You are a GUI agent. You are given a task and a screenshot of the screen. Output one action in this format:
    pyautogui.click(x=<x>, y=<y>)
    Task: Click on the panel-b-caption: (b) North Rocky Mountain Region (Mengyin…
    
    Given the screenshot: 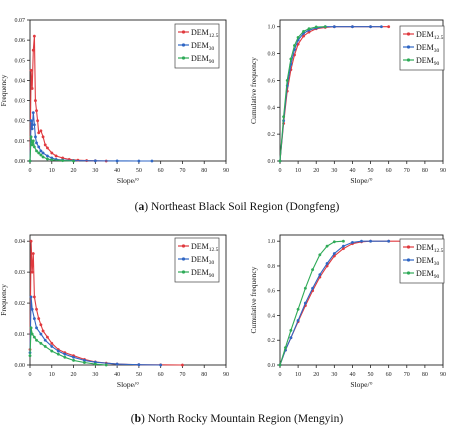 What is the action you would take?
    pyautogui.click(x=237, y=419)
    